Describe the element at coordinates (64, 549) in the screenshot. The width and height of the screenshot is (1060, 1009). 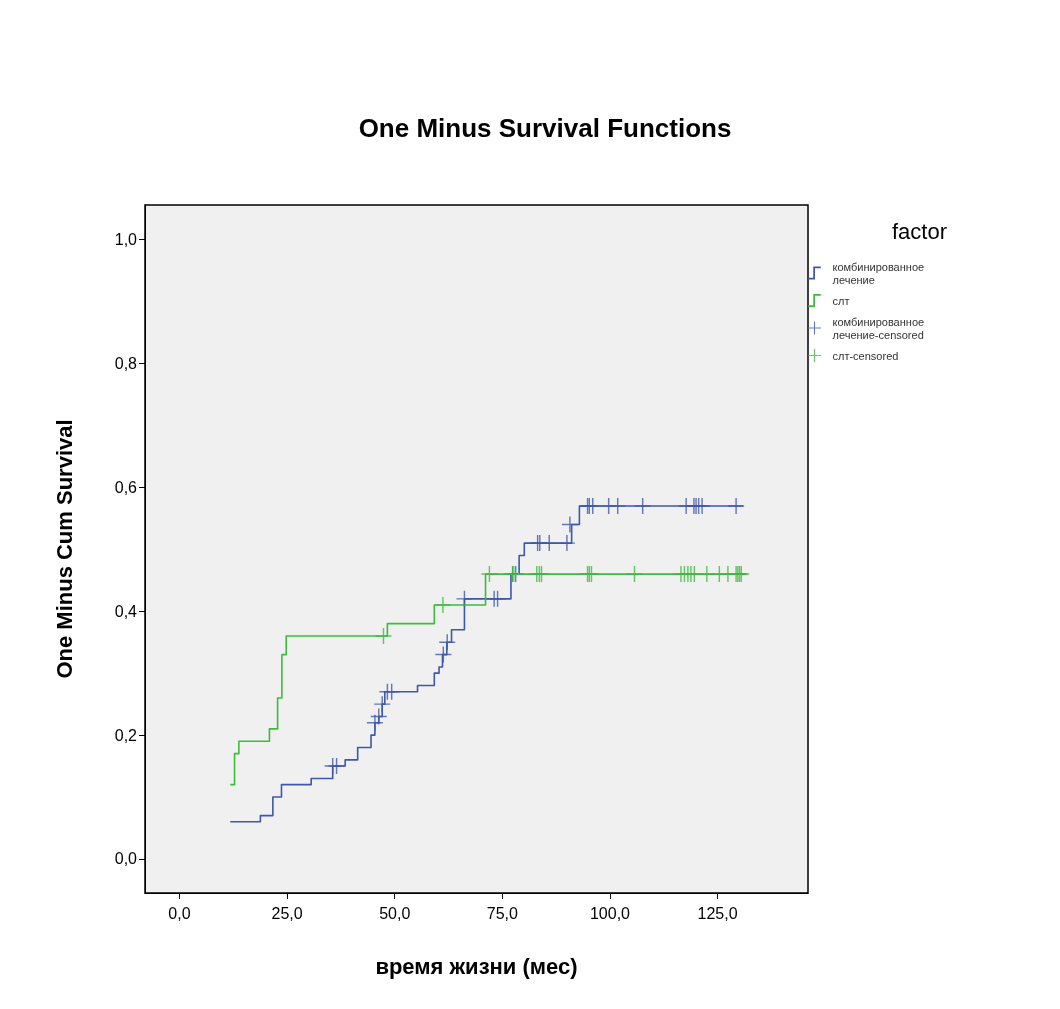
I see `y-axis-title: One Minus Cum Survival` at that location.